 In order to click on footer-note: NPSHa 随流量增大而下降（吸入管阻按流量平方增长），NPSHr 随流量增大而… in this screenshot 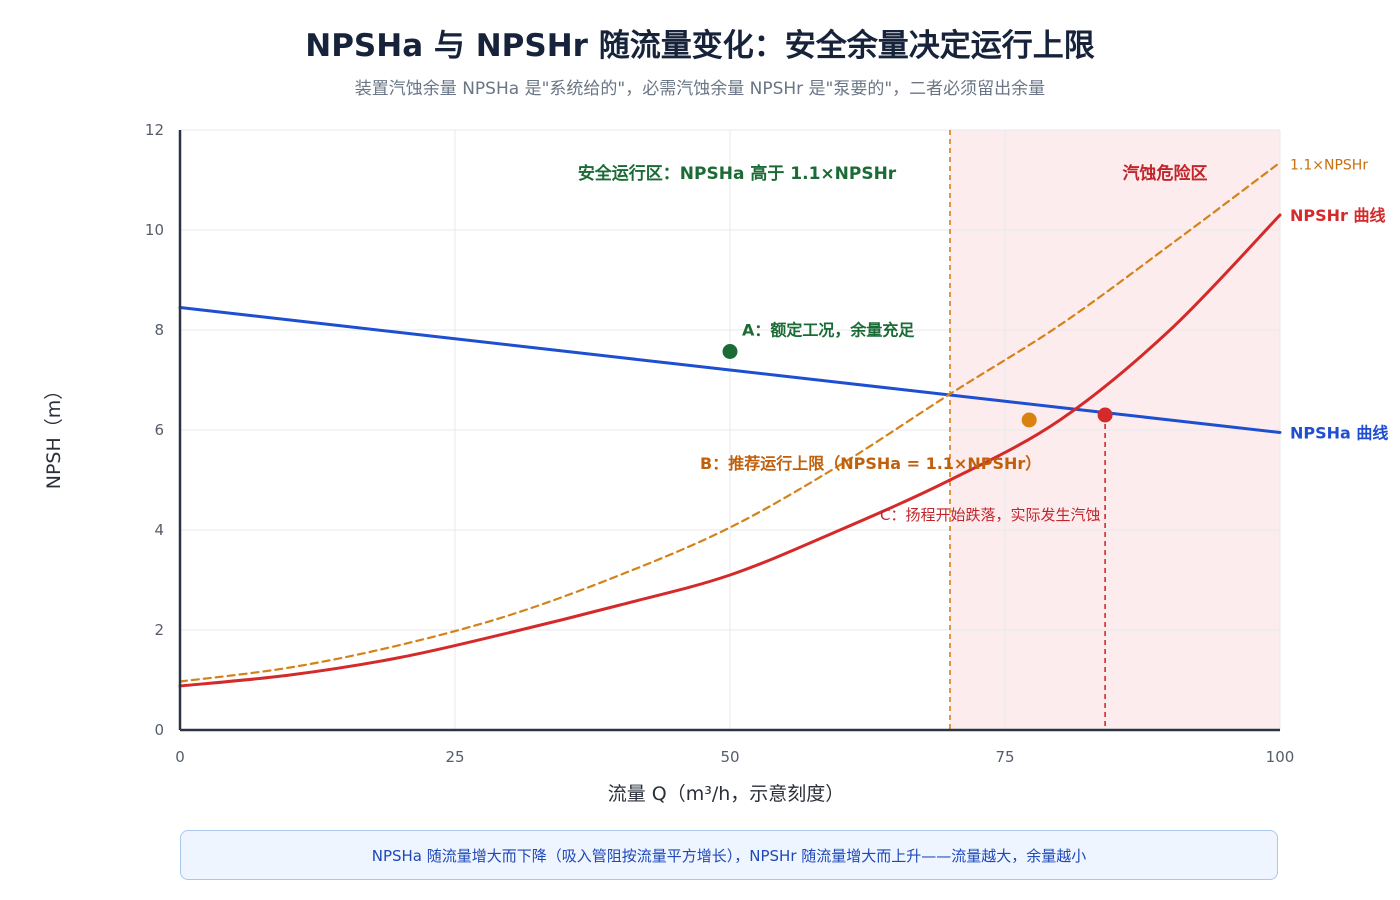, I will do `click(729, 855)`.